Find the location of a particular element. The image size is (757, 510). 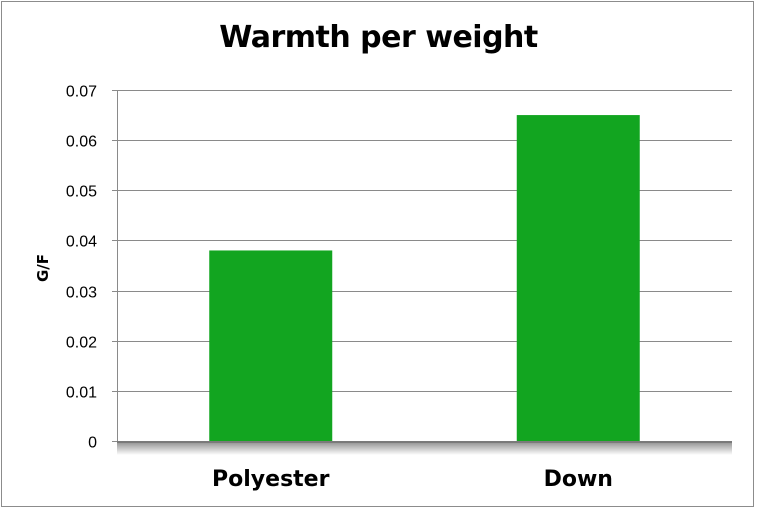

y-tick-label: 0.06 is located at coordinates (81, 142).